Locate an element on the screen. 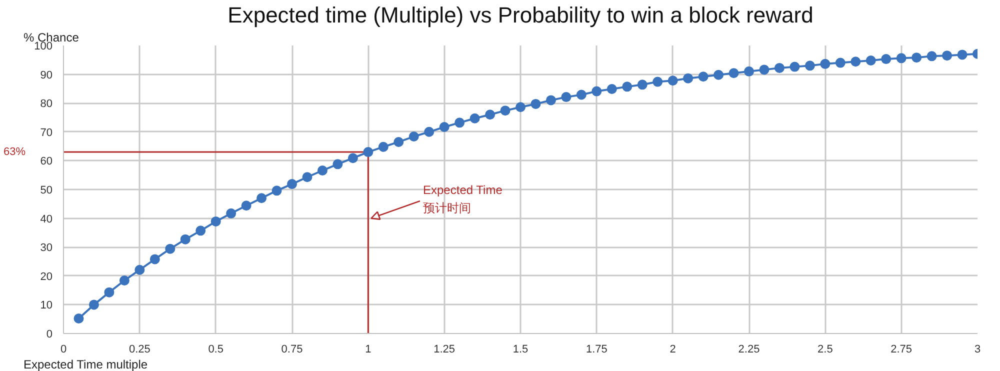 Image resolution: width=1000 pixels, height=371 pixels. x-axis-title: Expected Time multiple is located at coordinates (86, 364).